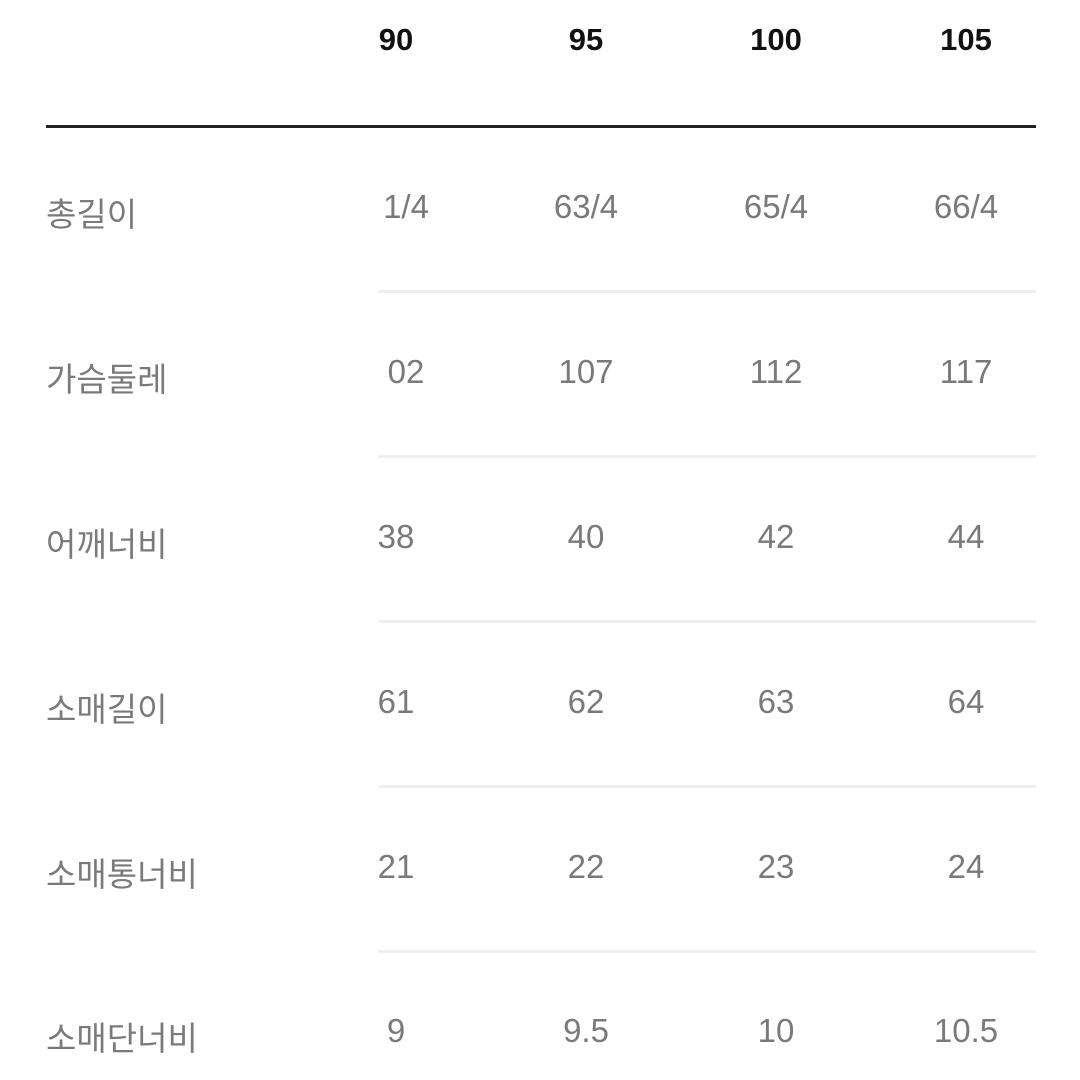 The image size is (1080, 1080). What do you see at coordinates (540, 538) in the screenshot?
I see `table-row: 어깨너비 38 40 42 44` at bounding box center [540, 538].